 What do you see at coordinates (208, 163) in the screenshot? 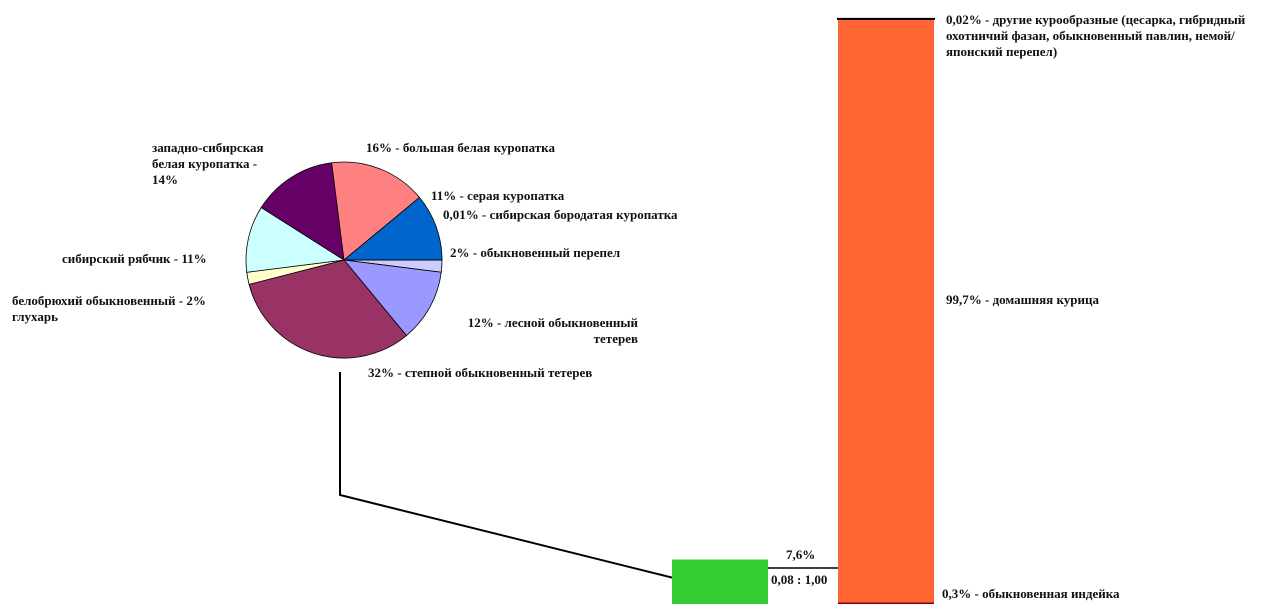
I see `slice-label: западно-сибирская белая куропатка - 14%` at bounding box center [208, 163].